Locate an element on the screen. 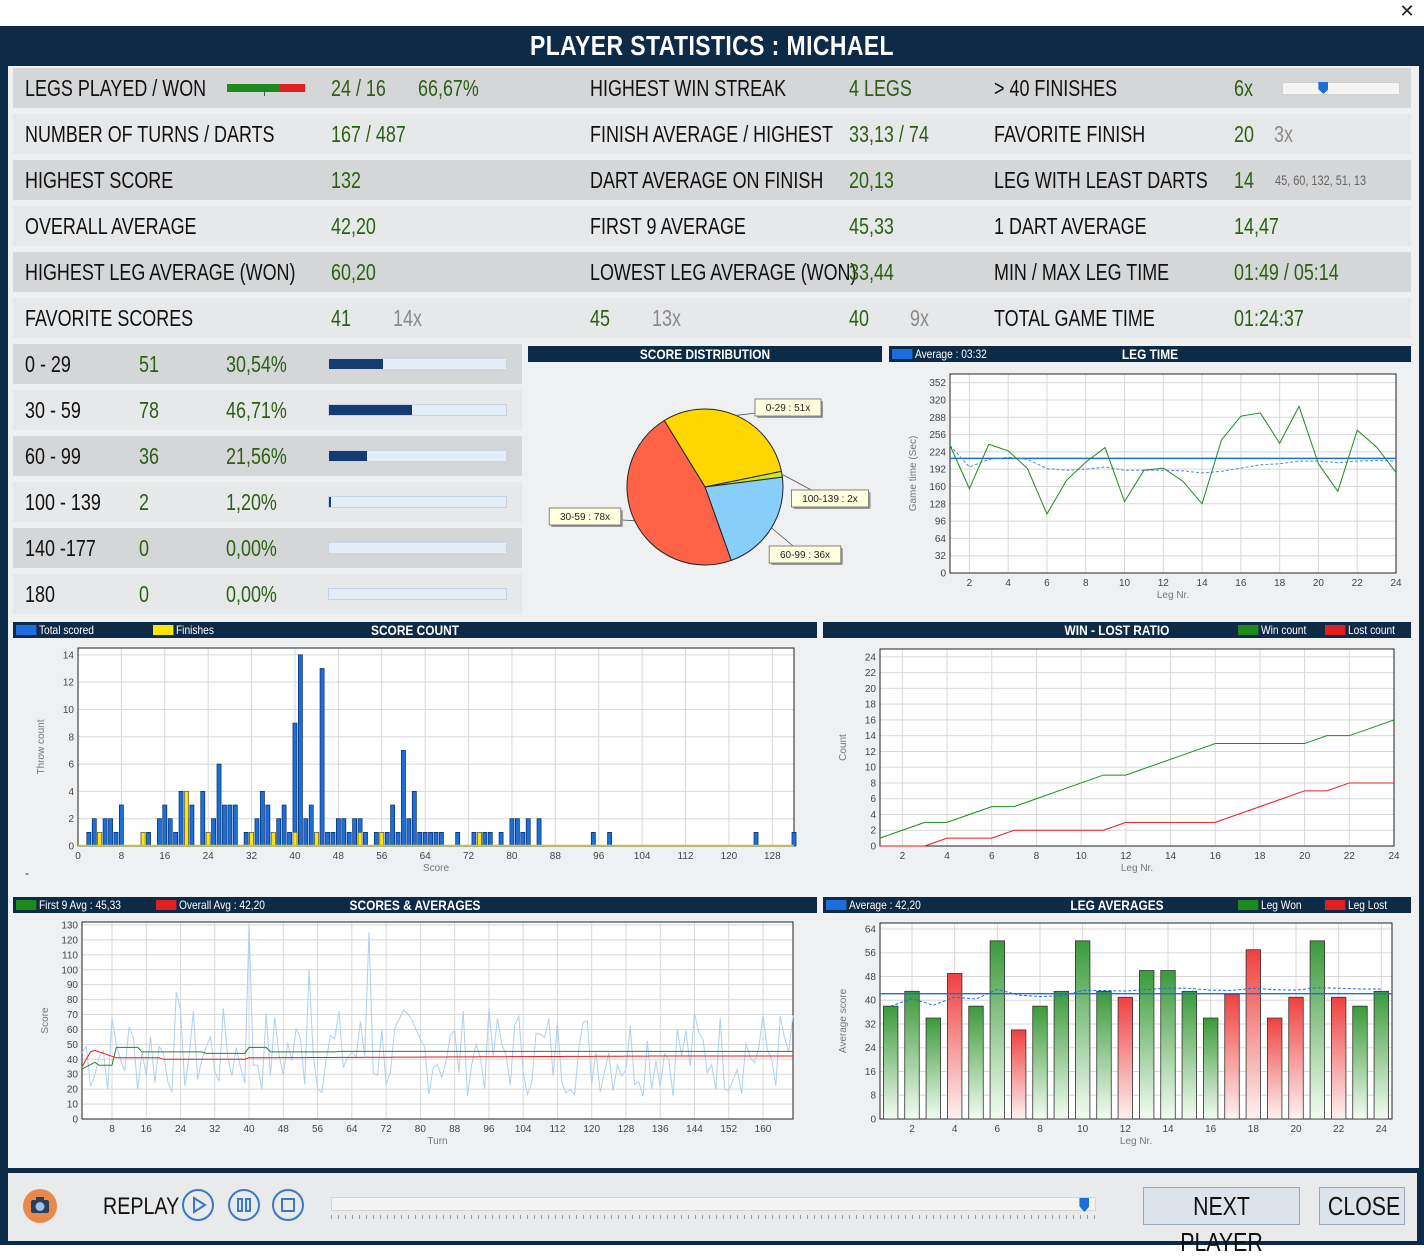 Image resolution: width=1424 pixels, height=1260 pixels. play-button is located at coordinates (198, 1205).